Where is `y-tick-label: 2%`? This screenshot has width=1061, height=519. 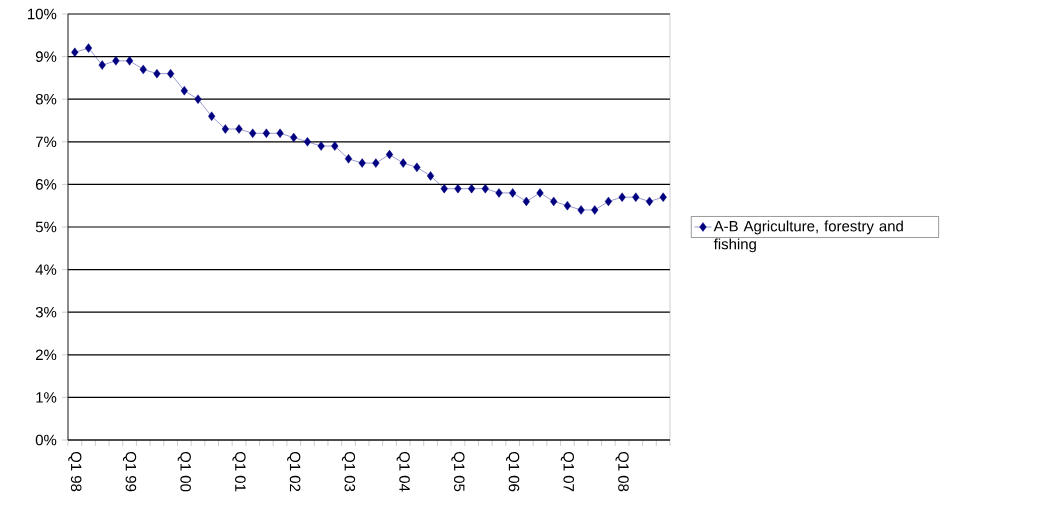 y-tick-label: 2% is located at coordinates (46, 355).